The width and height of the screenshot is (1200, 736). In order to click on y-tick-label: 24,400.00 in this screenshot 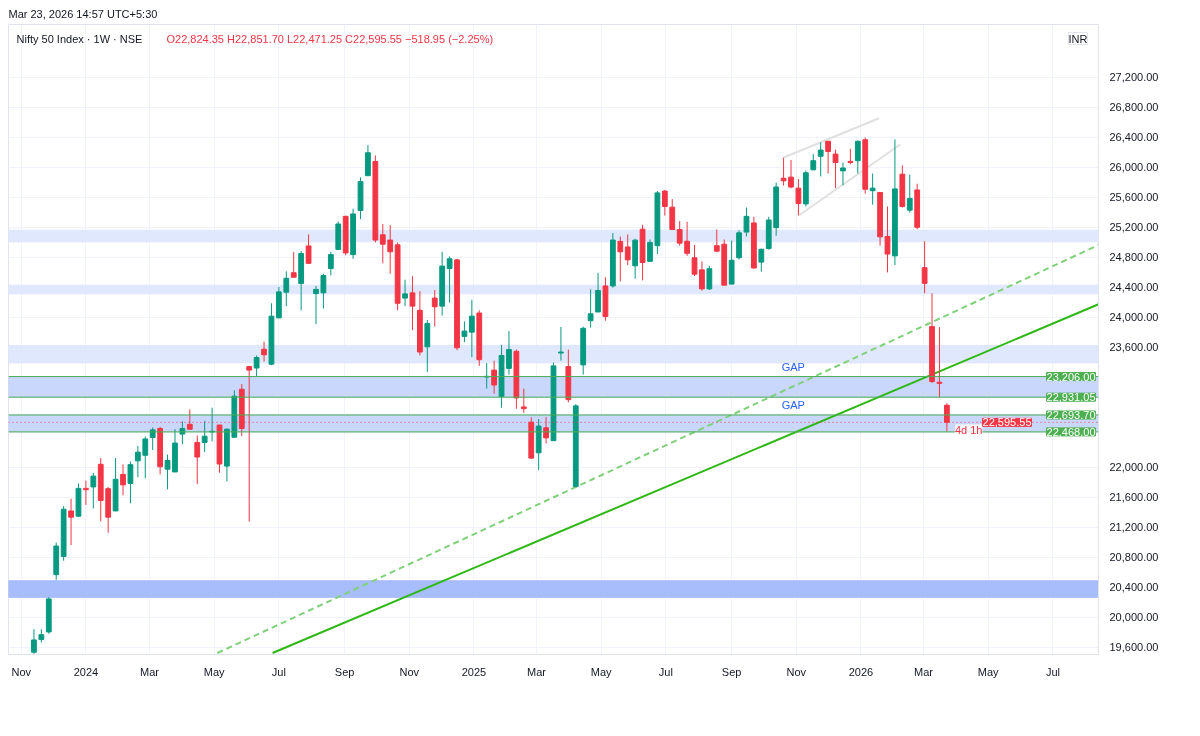, I will do `click(1134, 287)`.